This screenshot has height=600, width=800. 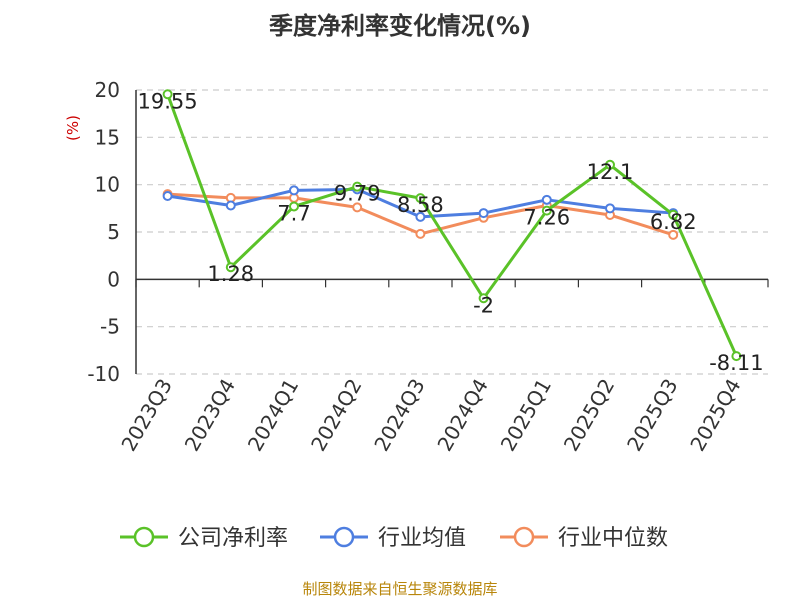 What do you see at coordinates (273, 415) in the screenshot?
I see `x-tick-label: 2024Q1` at bounding box center [273, 415].